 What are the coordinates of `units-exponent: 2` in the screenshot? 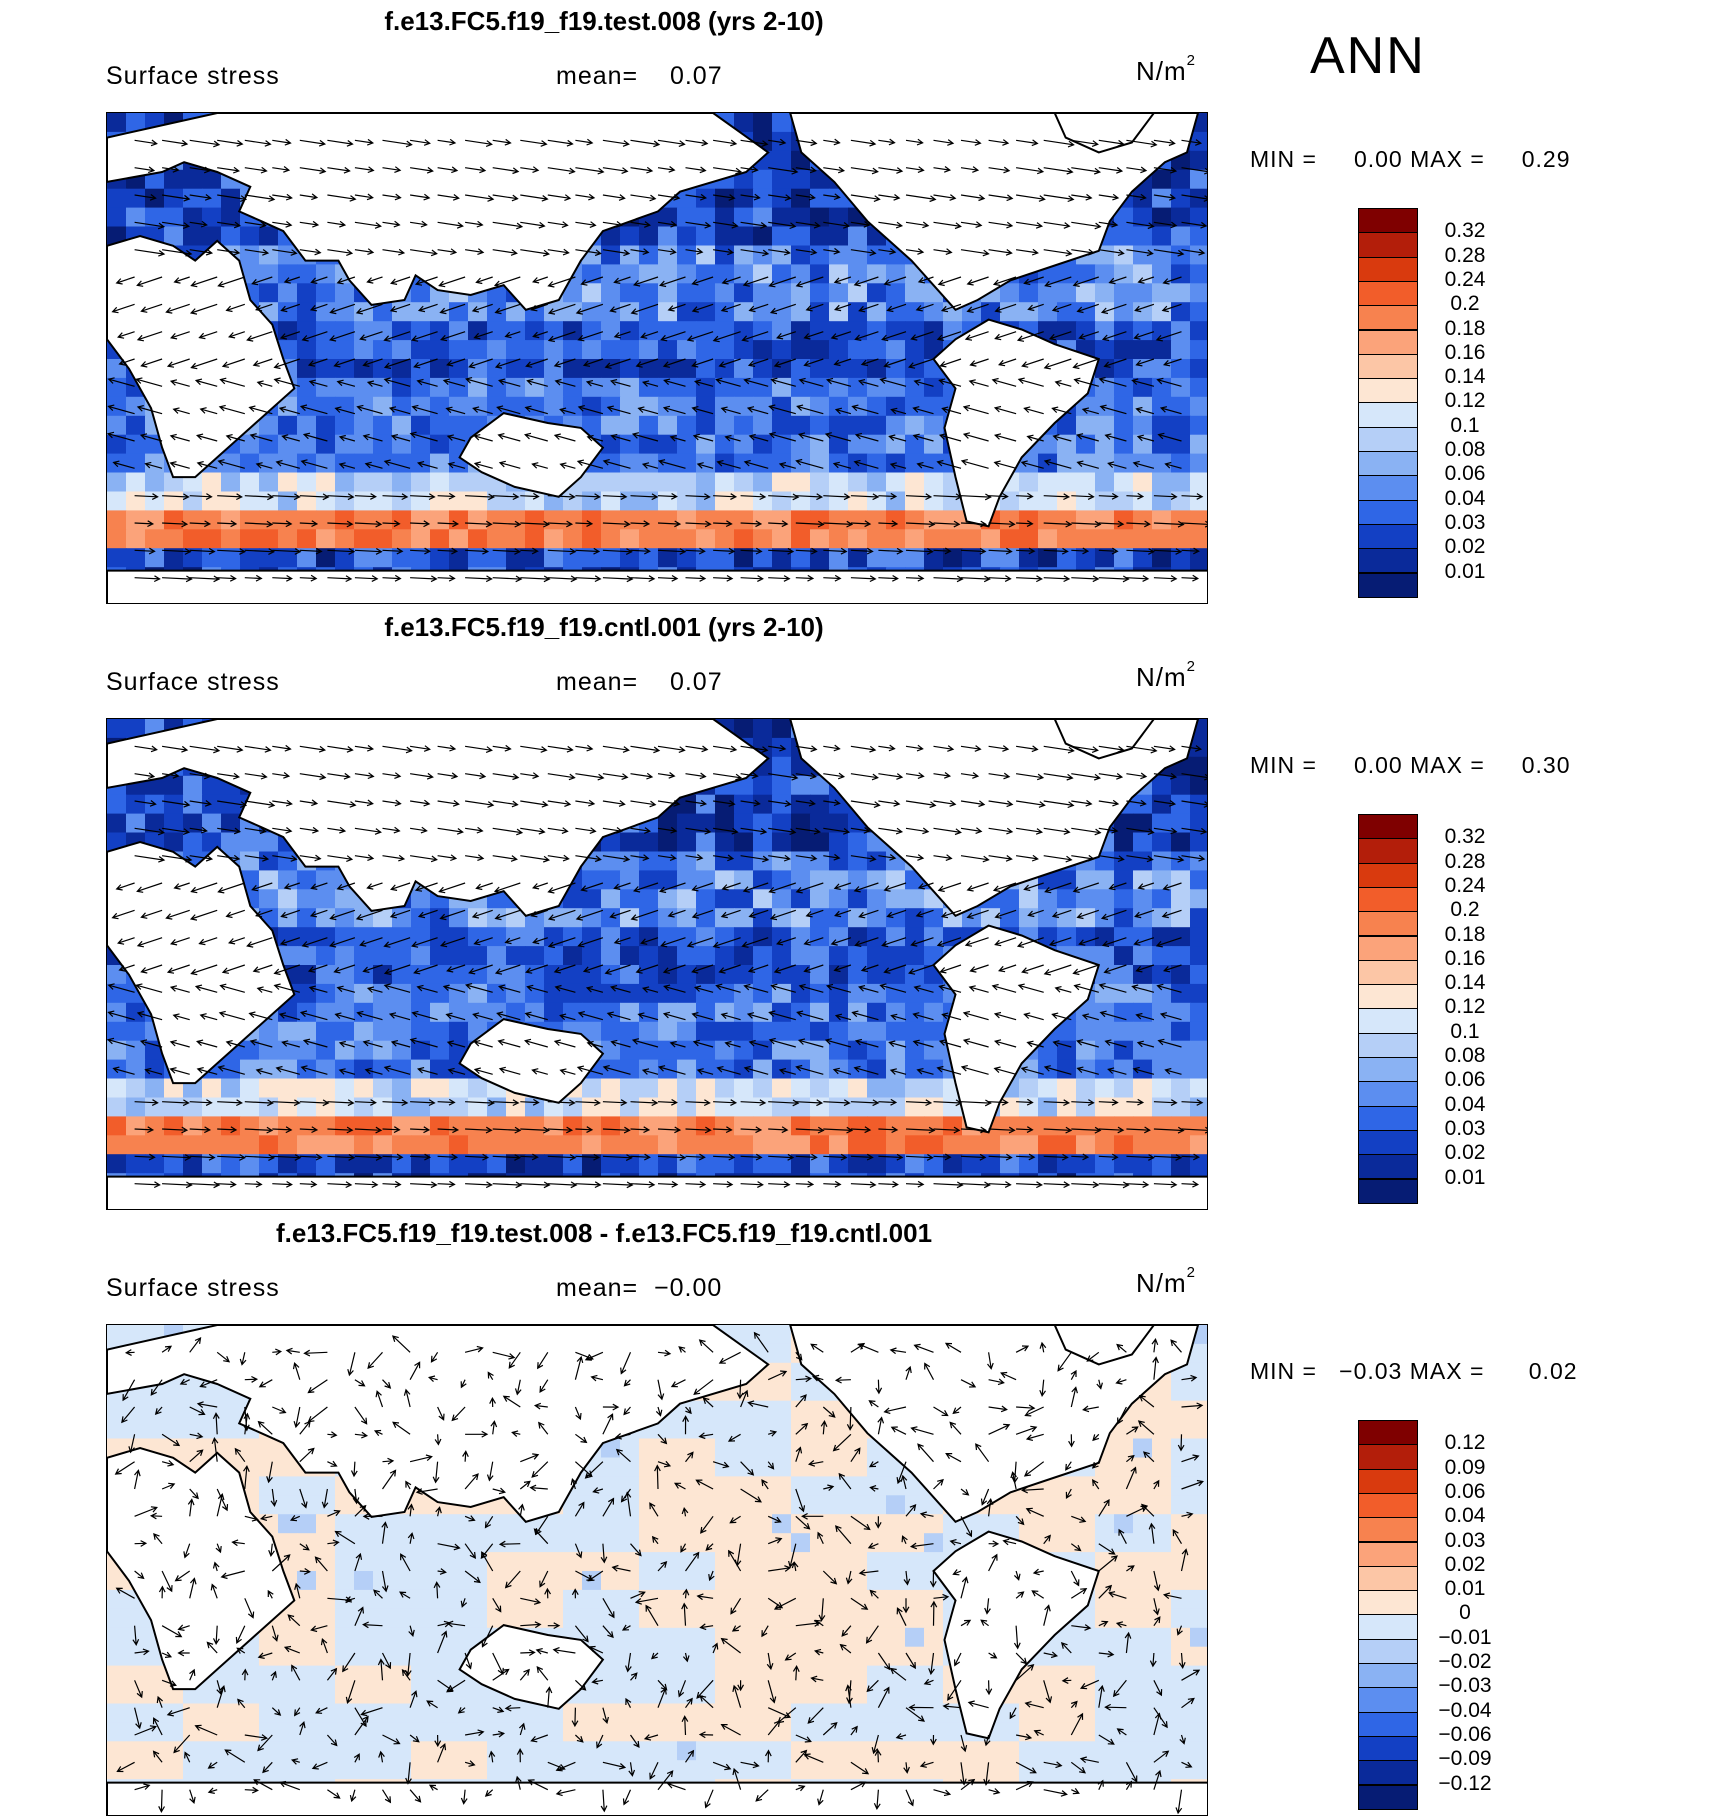 It's located at (1191, 1272).